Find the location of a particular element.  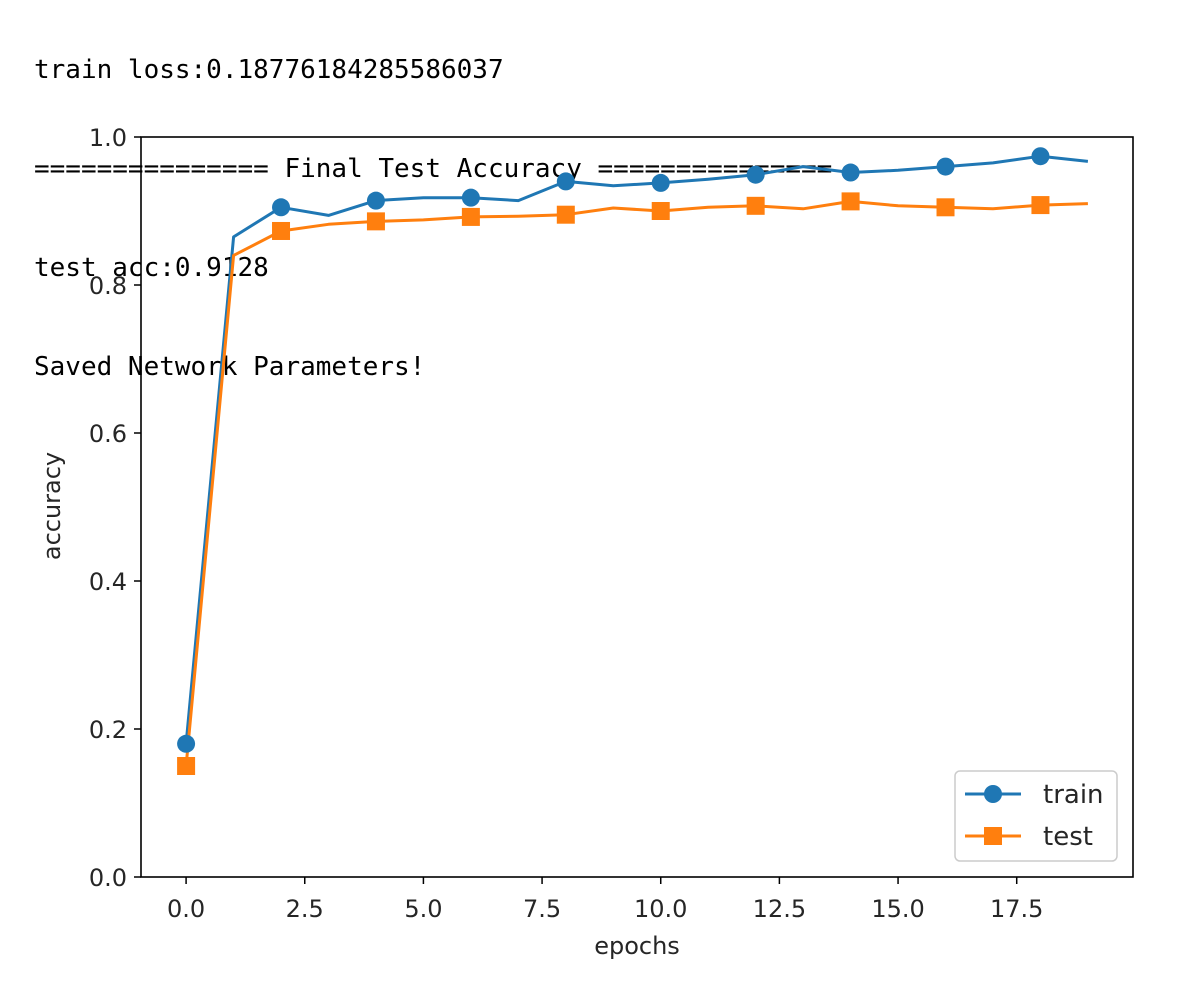

legend-marker-test is located at coordinates (993, 836).